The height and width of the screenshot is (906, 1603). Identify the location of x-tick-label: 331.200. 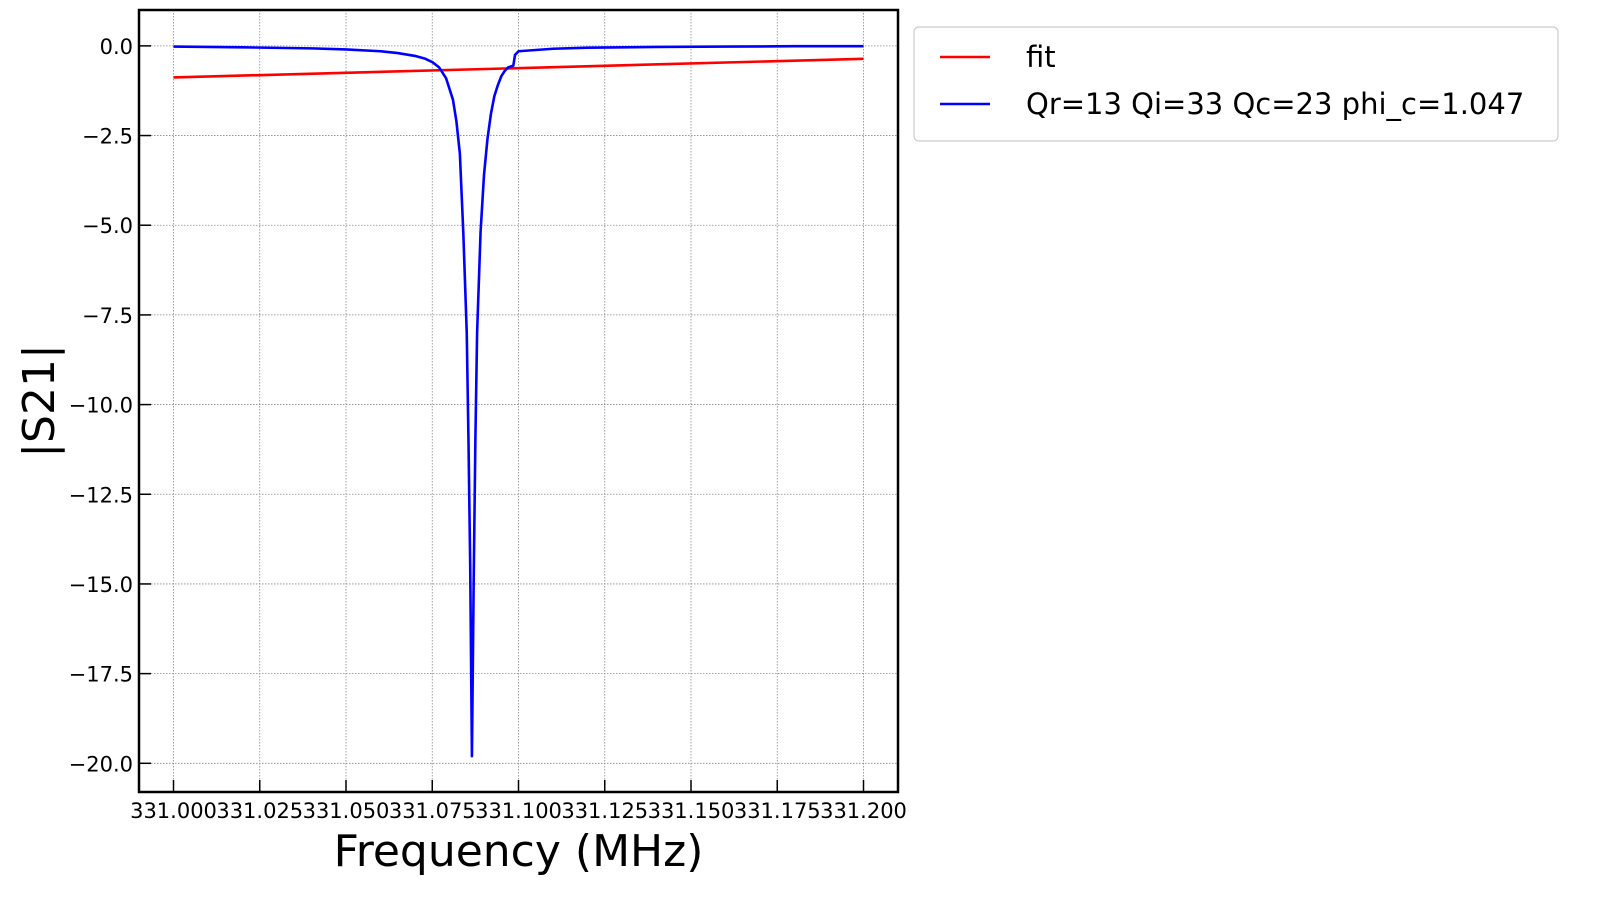
(863, 811).